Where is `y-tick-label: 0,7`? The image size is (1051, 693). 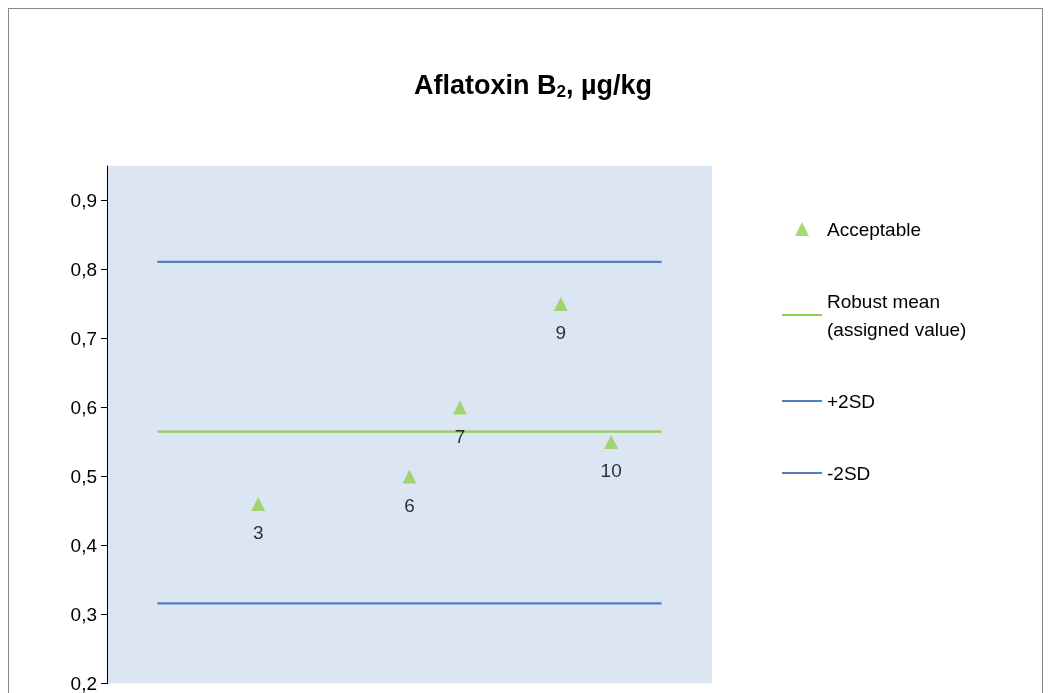 y-tick-label: 0,7 is located at coordinates (83, 338).